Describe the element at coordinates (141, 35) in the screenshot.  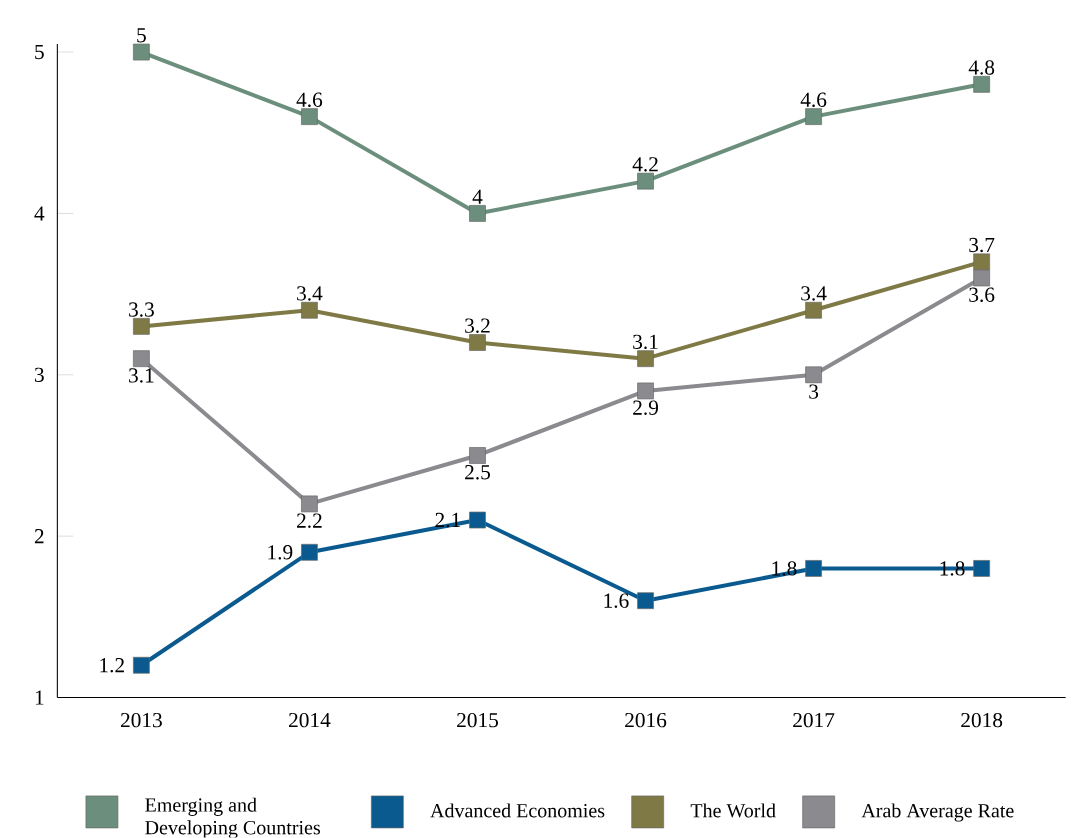
I see `data-label: 5` at that location.